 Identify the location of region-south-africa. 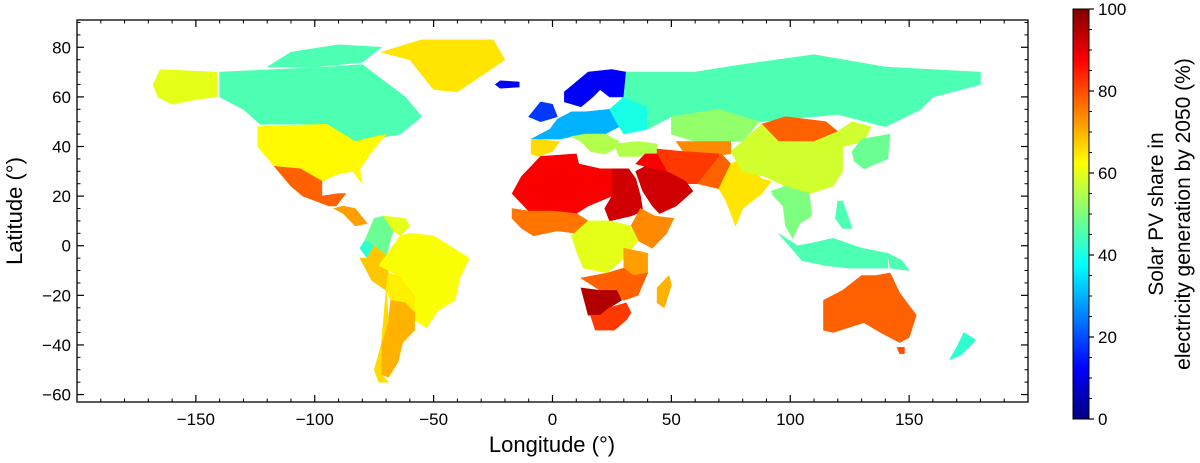
(611, 316).